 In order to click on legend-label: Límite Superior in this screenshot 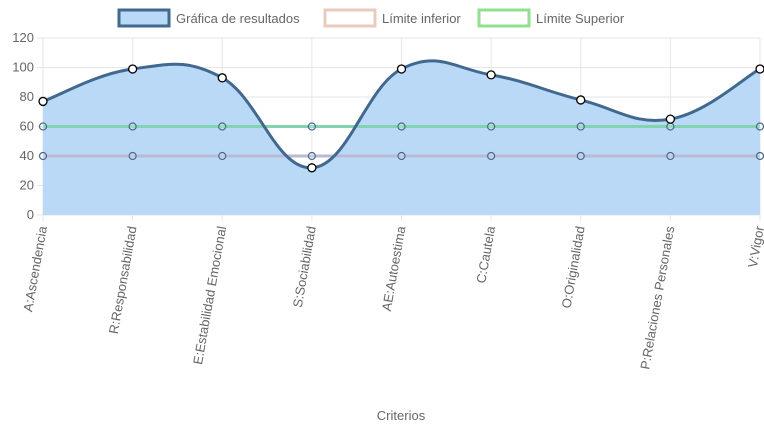, I will do `click(580, 18)`.